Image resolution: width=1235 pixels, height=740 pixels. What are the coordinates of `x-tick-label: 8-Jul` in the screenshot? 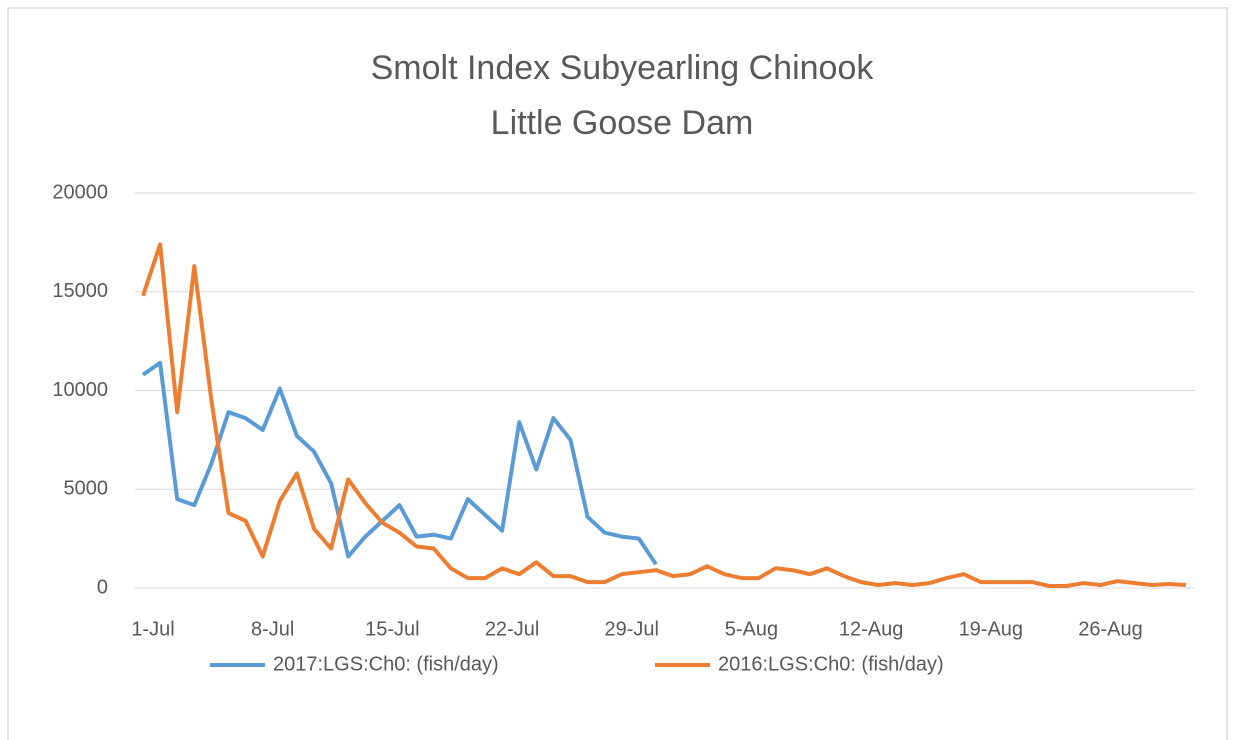 It's located at (272, 629).